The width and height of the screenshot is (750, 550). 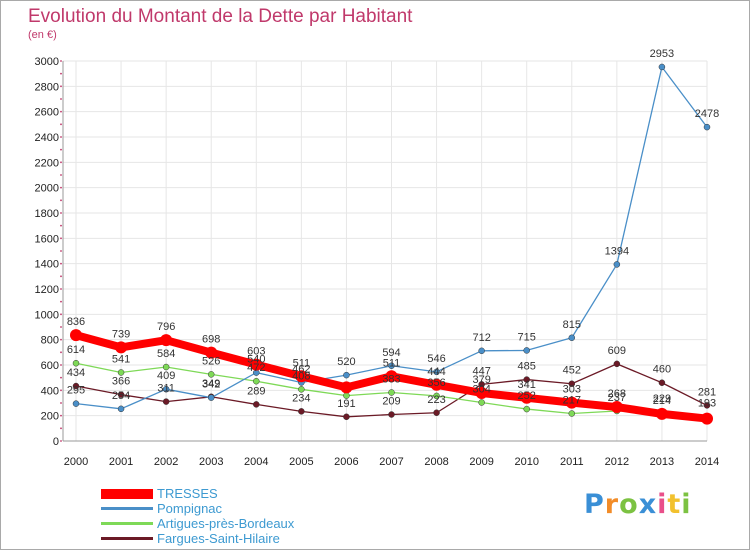 What do you see at coordinates (481, 371) in the screenshot?
I see `data-label: 447` at bounding box center [481, 371].